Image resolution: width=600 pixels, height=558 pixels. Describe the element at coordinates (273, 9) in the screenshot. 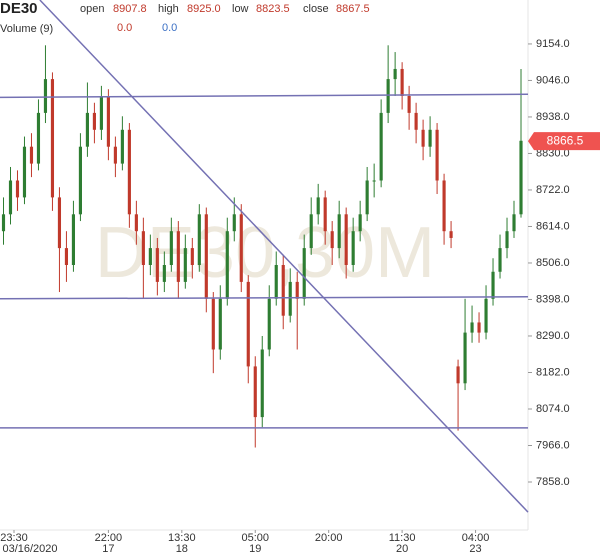

I see `field-value: 8823.5` at that location.